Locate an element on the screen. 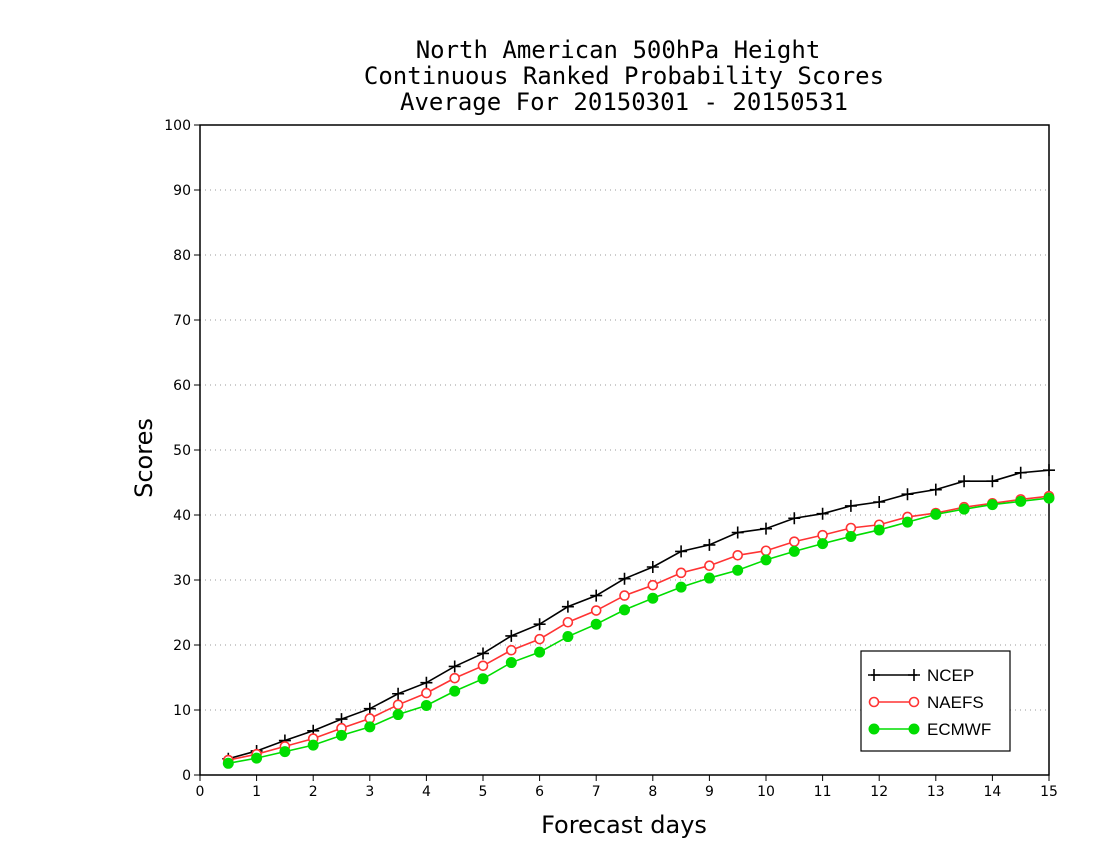 This screenshot has height=850, width=1100. x-tick-label-15: 15 is located at coordinates (1049, 792).